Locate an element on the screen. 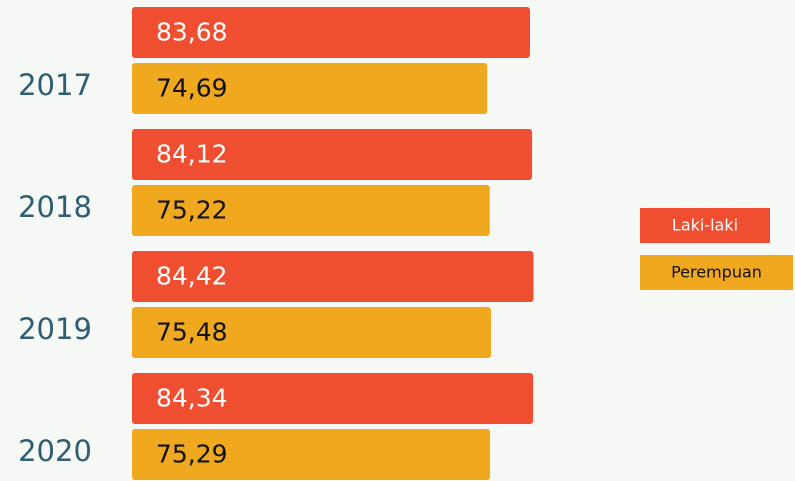  value-label: 84,42 is located at coordinates (192, 276).